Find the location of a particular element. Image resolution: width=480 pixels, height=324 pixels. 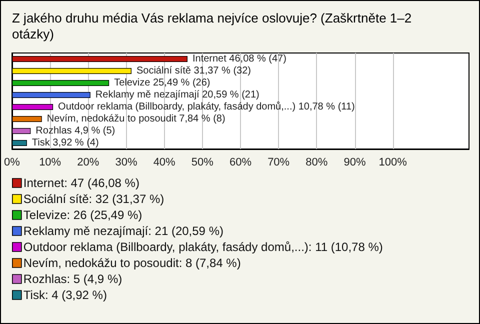

x-tick-label: 70% is located at coordinates (279, 162).